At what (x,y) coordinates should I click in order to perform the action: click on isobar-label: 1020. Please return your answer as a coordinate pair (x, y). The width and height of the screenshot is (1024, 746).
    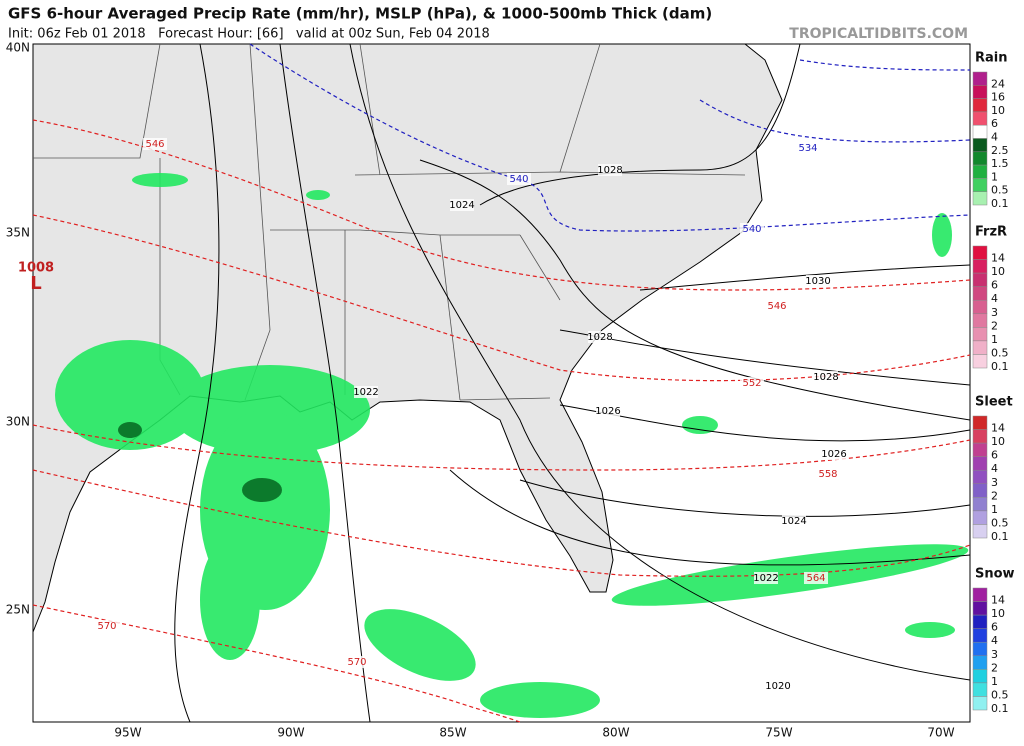
    Looking at the image, I should click on (777, 686).